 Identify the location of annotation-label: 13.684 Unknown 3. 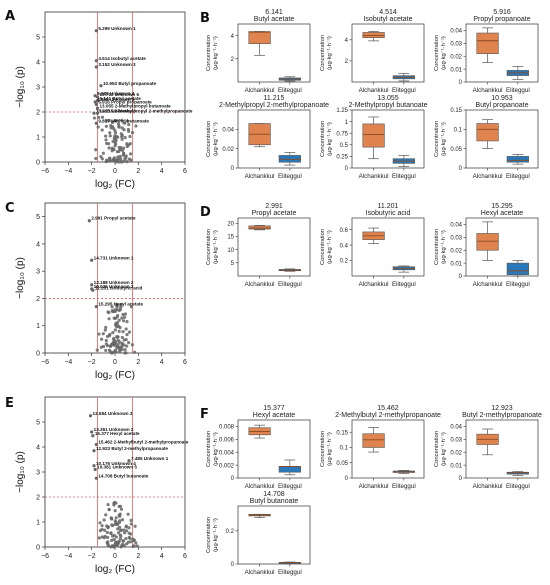
(113, 413).